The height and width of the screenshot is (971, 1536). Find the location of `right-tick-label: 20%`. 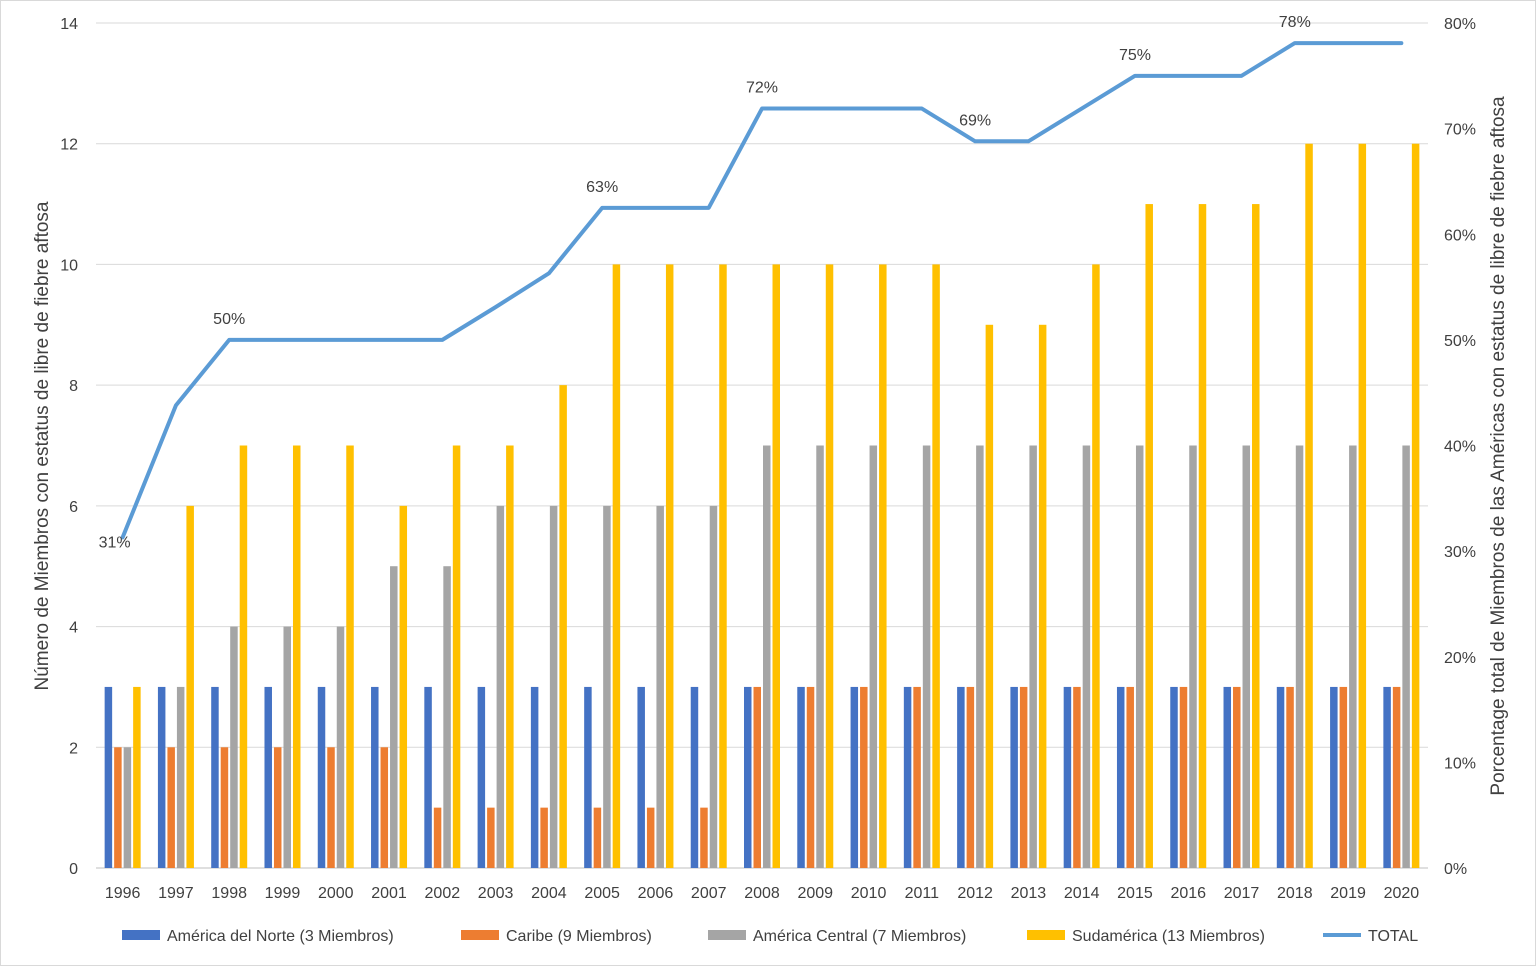

right-tick-label: 20% is located at coordinates (1460, 658).